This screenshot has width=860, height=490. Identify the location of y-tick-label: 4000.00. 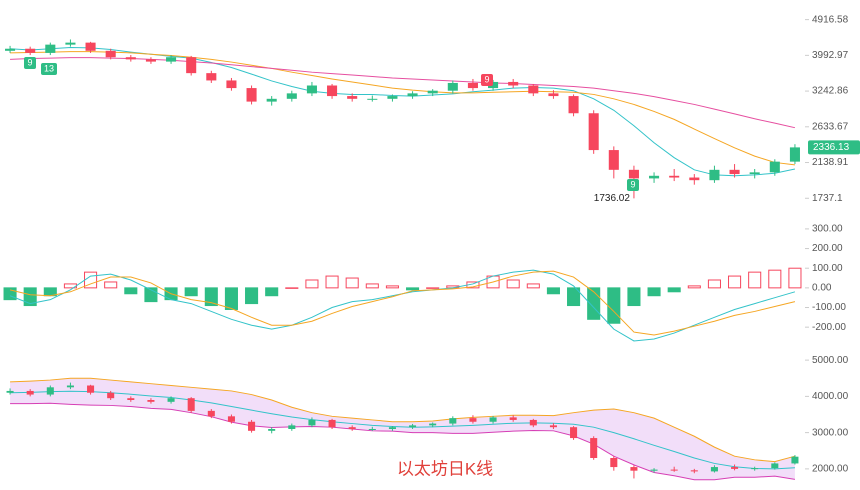
(830, 396).